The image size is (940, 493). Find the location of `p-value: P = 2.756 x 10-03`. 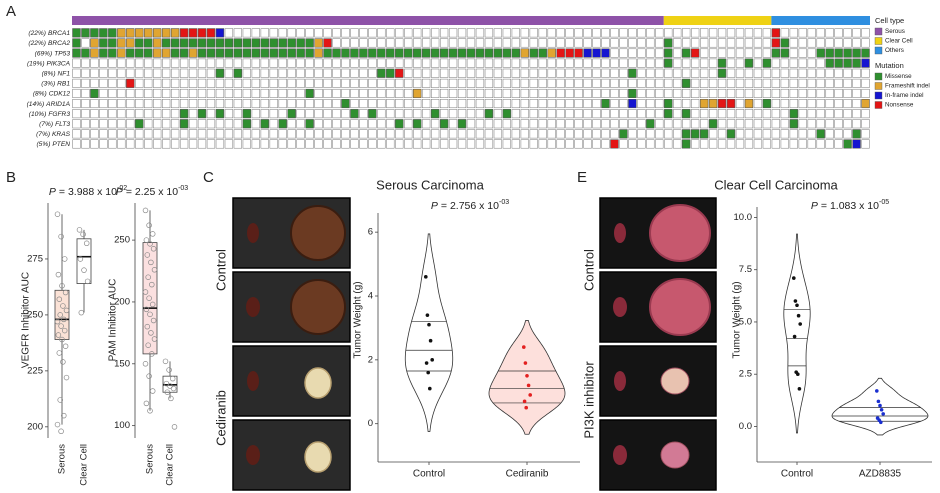

p-value: P = 2.756 x 10-03 is located at coordinates (470, 205).